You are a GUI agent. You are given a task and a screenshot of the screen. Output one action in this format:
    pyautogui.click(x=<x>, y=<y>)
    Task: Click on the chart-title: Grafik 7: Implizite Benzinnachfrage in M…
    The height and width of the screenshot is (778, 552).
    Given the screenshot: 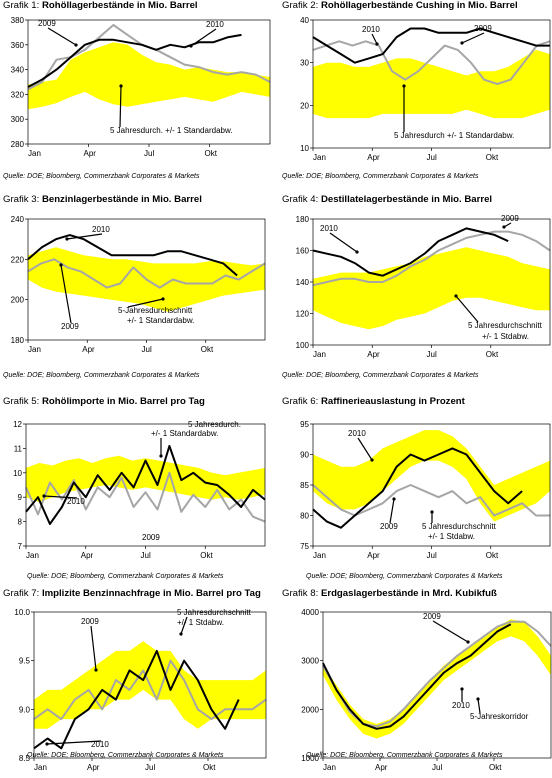 What is the action you would take?
    pyautogui.click(x=132, y=593)
    